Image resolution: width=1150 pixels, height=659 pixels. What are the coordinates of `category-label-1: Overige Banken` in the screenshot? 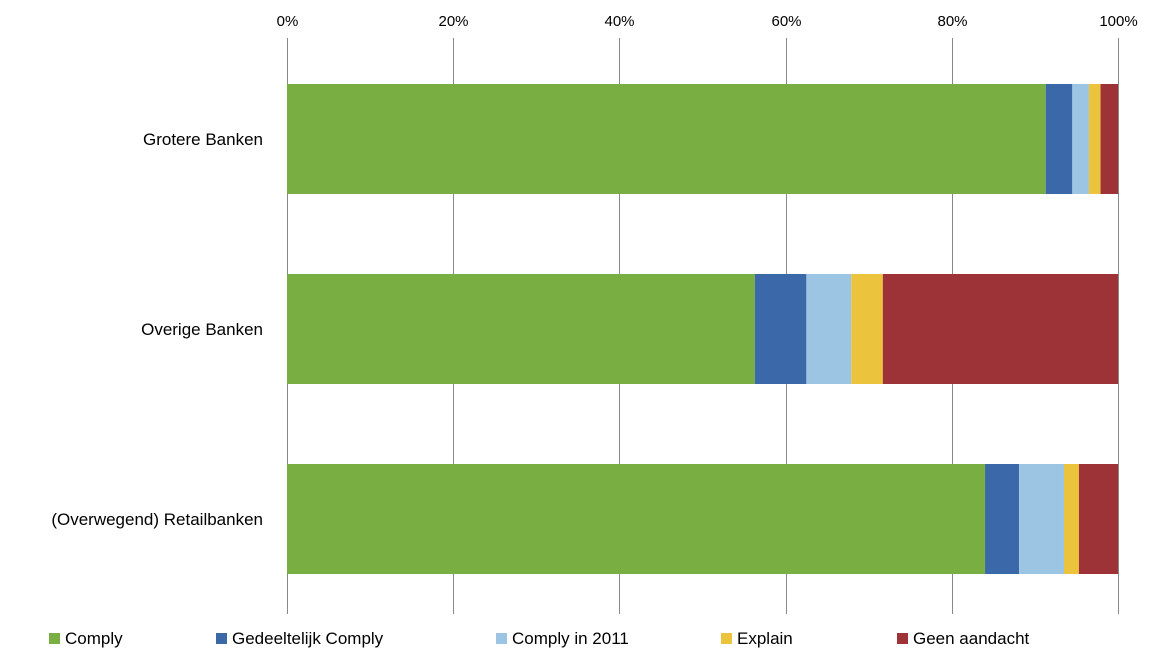 It's located at (202, 329).